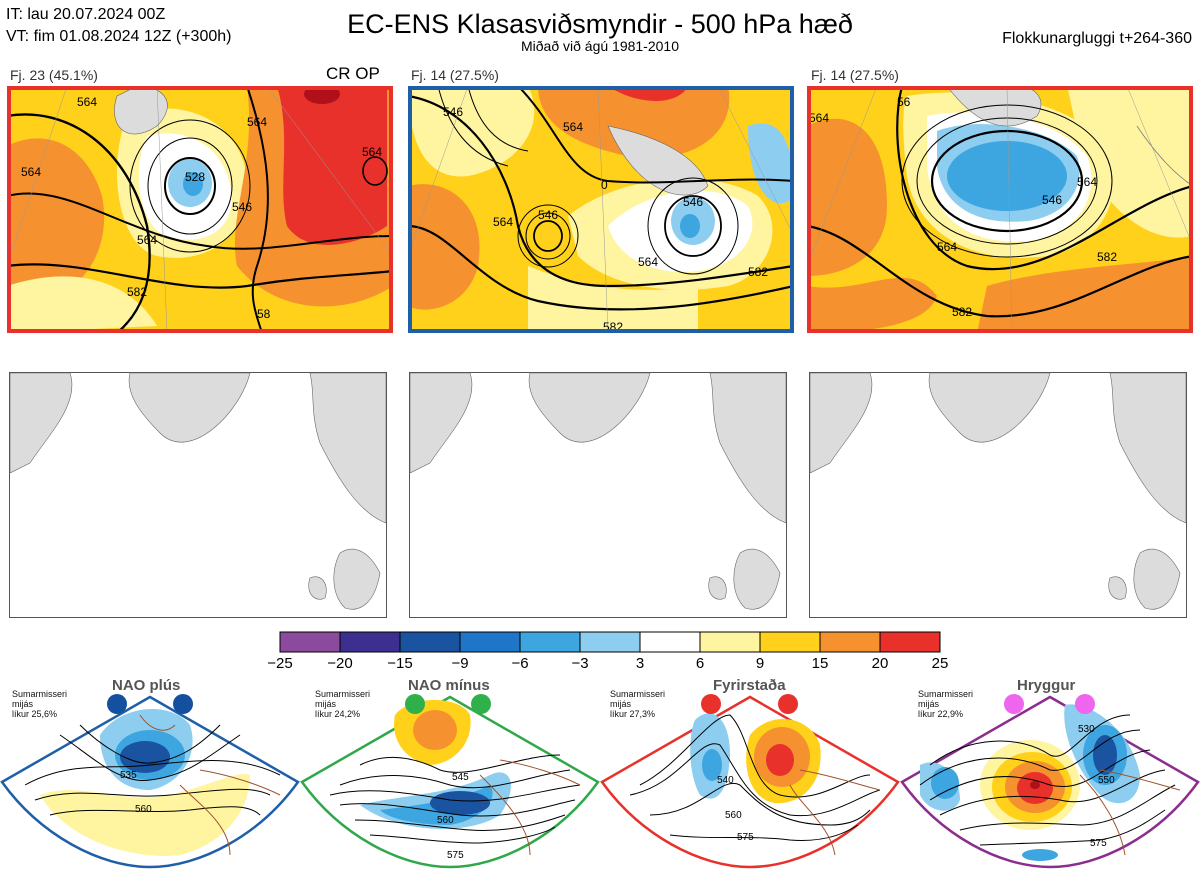 The width and height of the screenshot is (1200, 871). I want to click on colorbar-tick-label: 9, so click(760, 663).